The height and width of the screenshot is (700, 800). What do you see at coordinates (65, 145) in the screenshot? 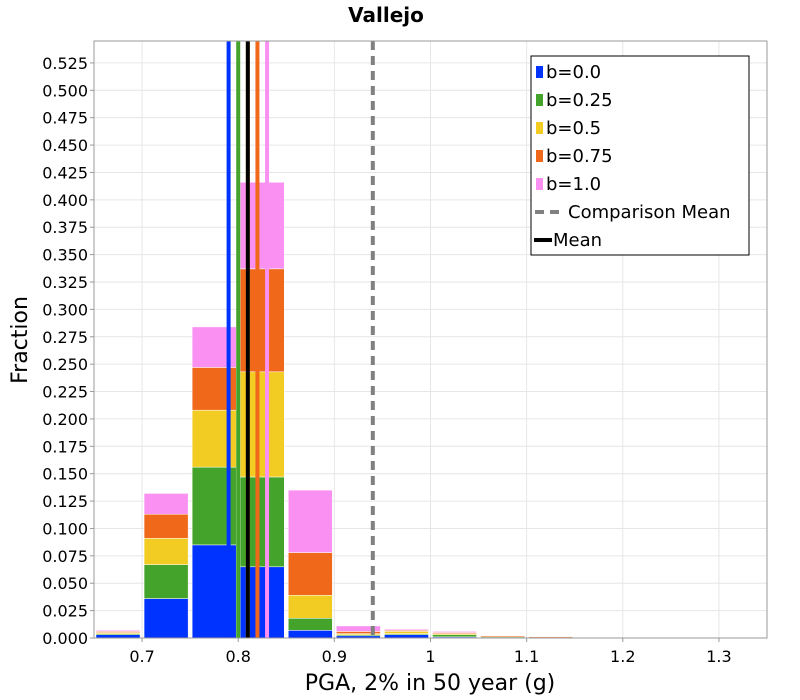
I see `y-tick-label: 0.450` at bounding box center [65, 145].